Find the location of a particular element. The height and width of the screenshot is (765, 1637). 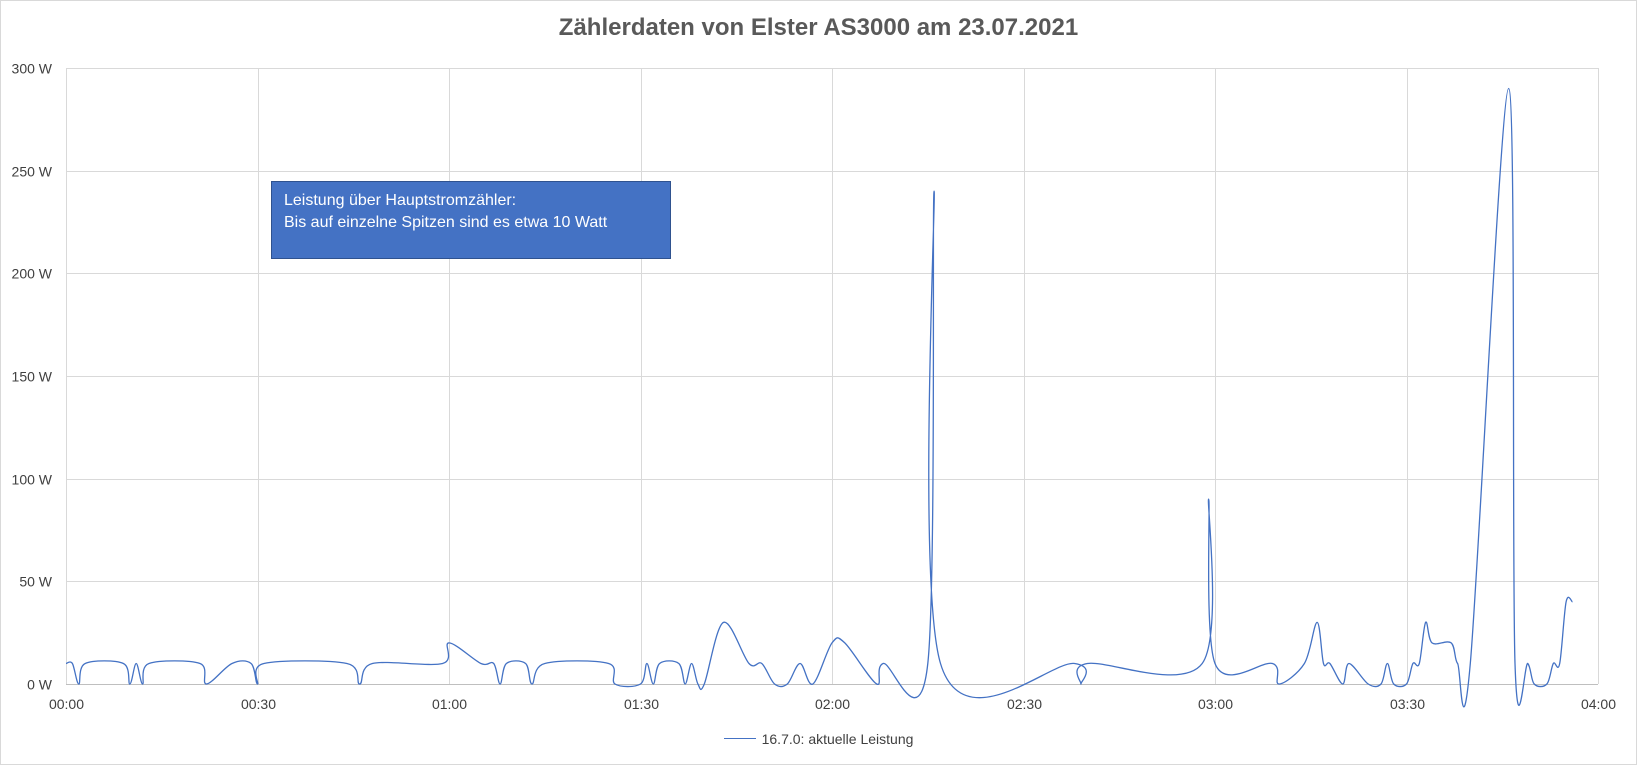

legend: 16.7.0: aktuelle Leistung is located at coordinates (818, 736).